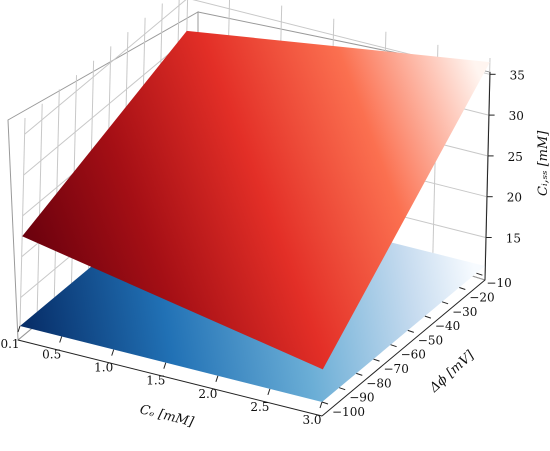  I want to click on x-axis-ticks: 0.1 0.5 1.0 1.5 2.0 2.5 3.0, so click(161, 376).